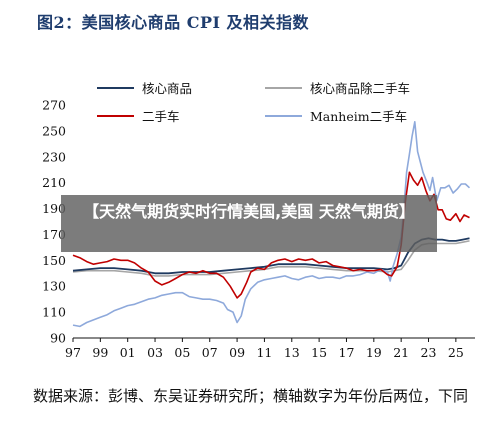 The height and width of the screenshot is (443, 500). I want to click on legend-label-core-ex-used: 核心商品除二手车, so click(360, 88).